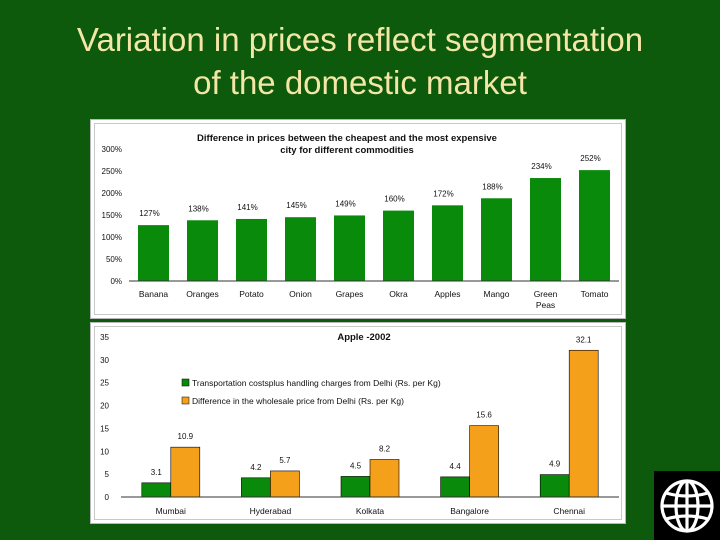 This screenshot has height=540, width=720. What do you see at coordinates (484, 415) in the screenshot?
I see `chart2-value-label: 15.6` at bounding box center [484, 415].